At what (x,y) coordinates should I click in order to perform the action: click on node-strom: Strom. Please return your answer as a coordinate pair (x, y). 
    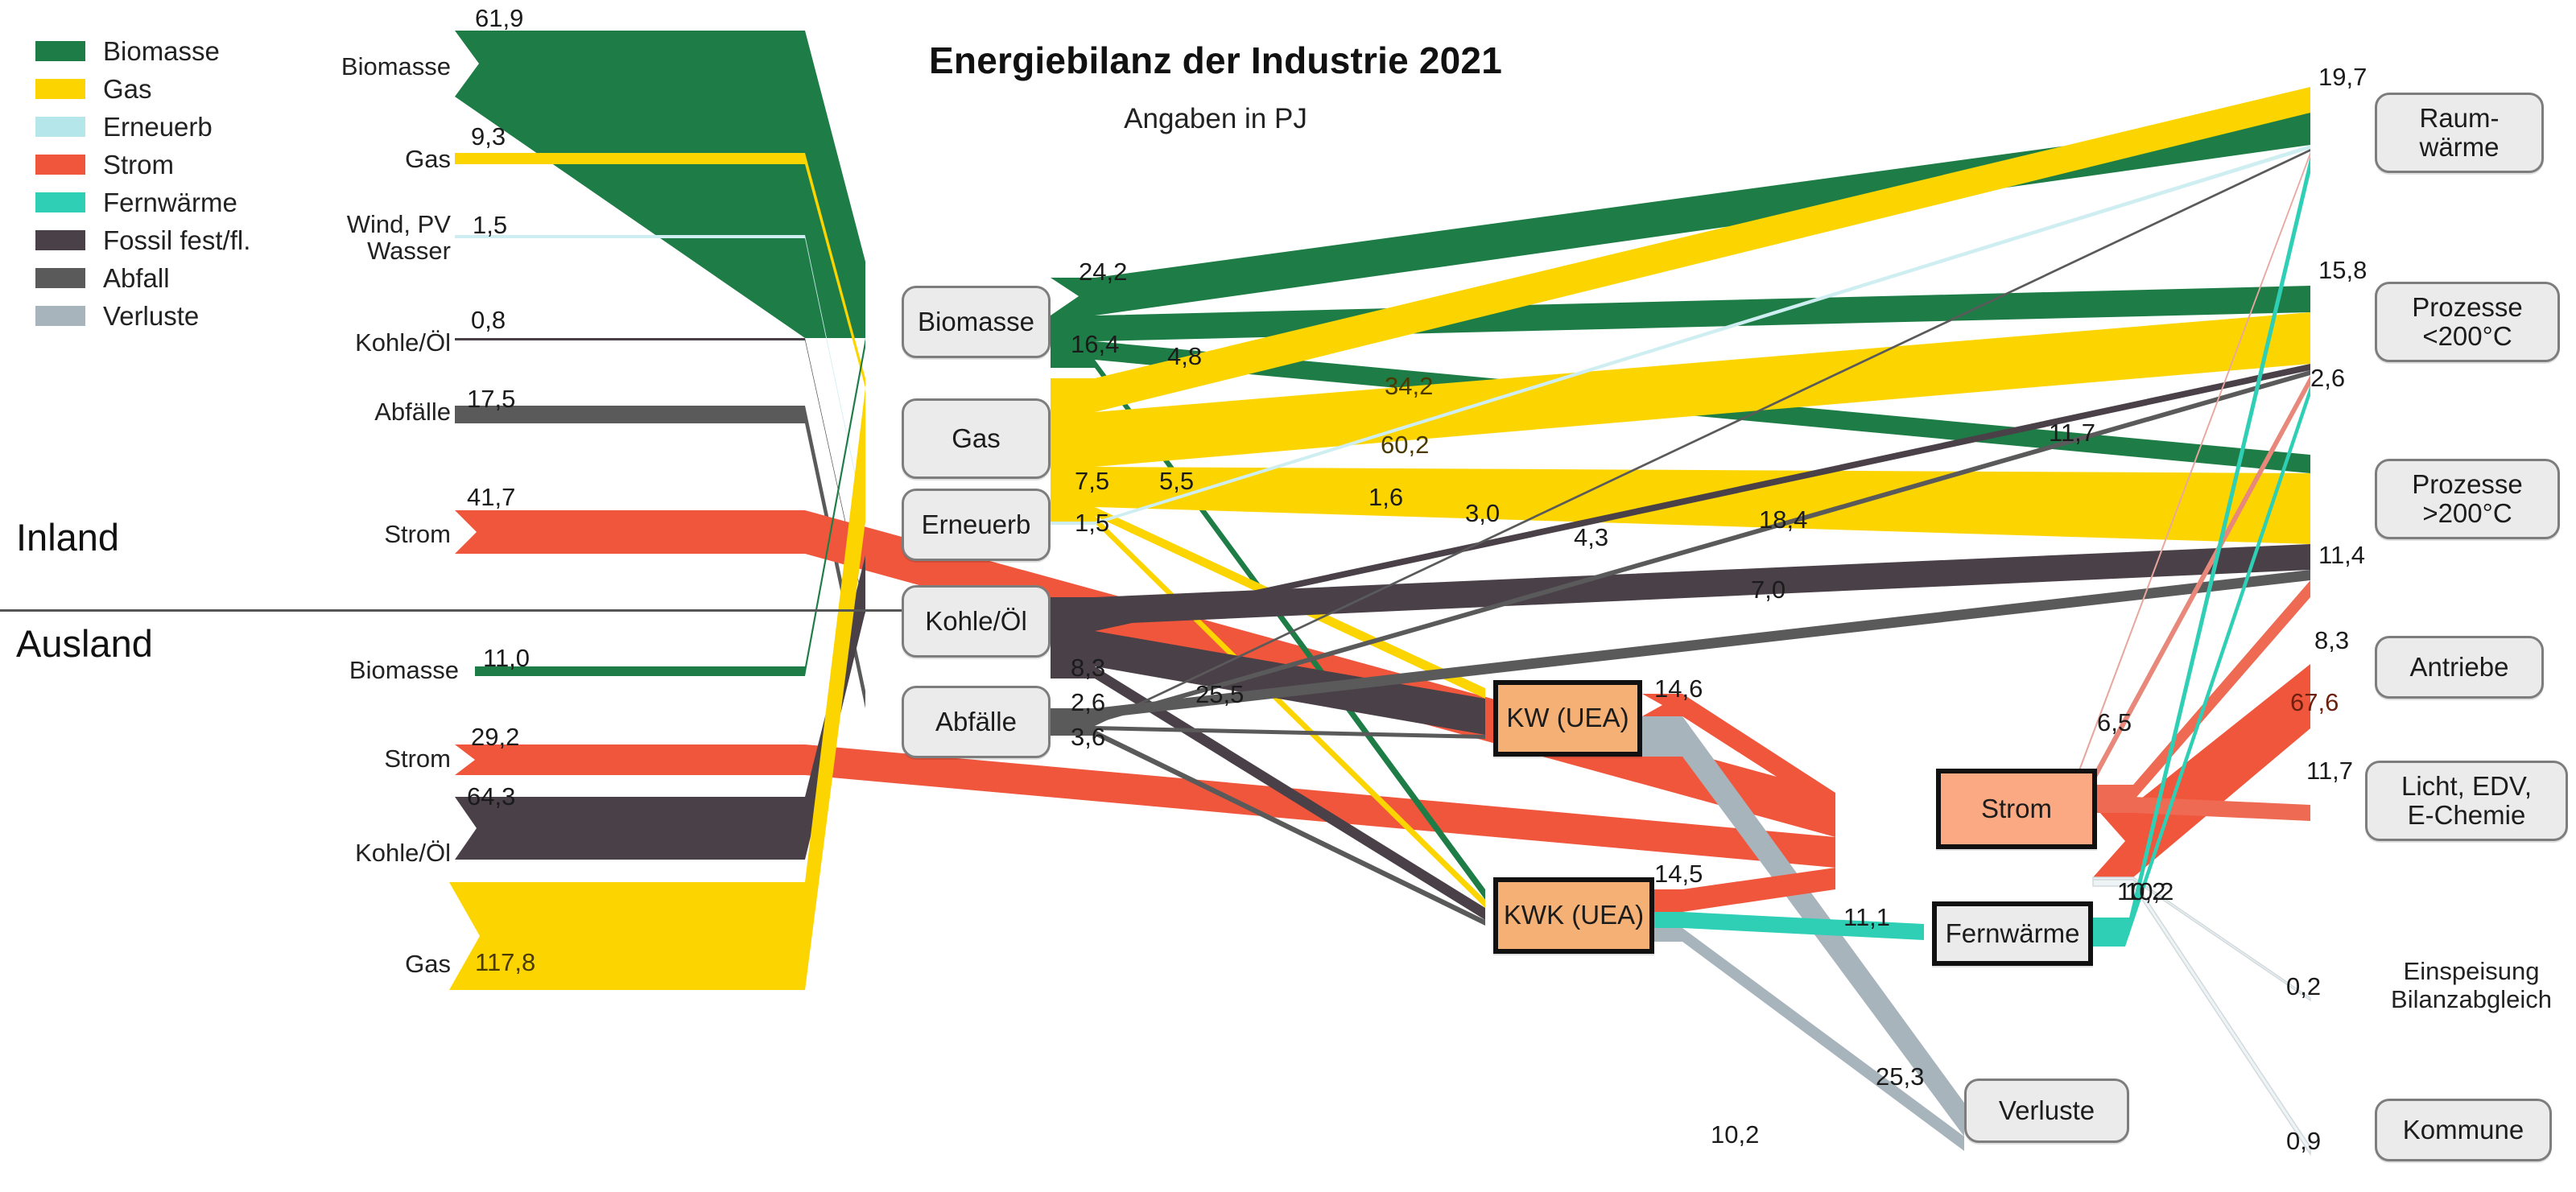
    Looking at the image, I should click on (2016, 809).